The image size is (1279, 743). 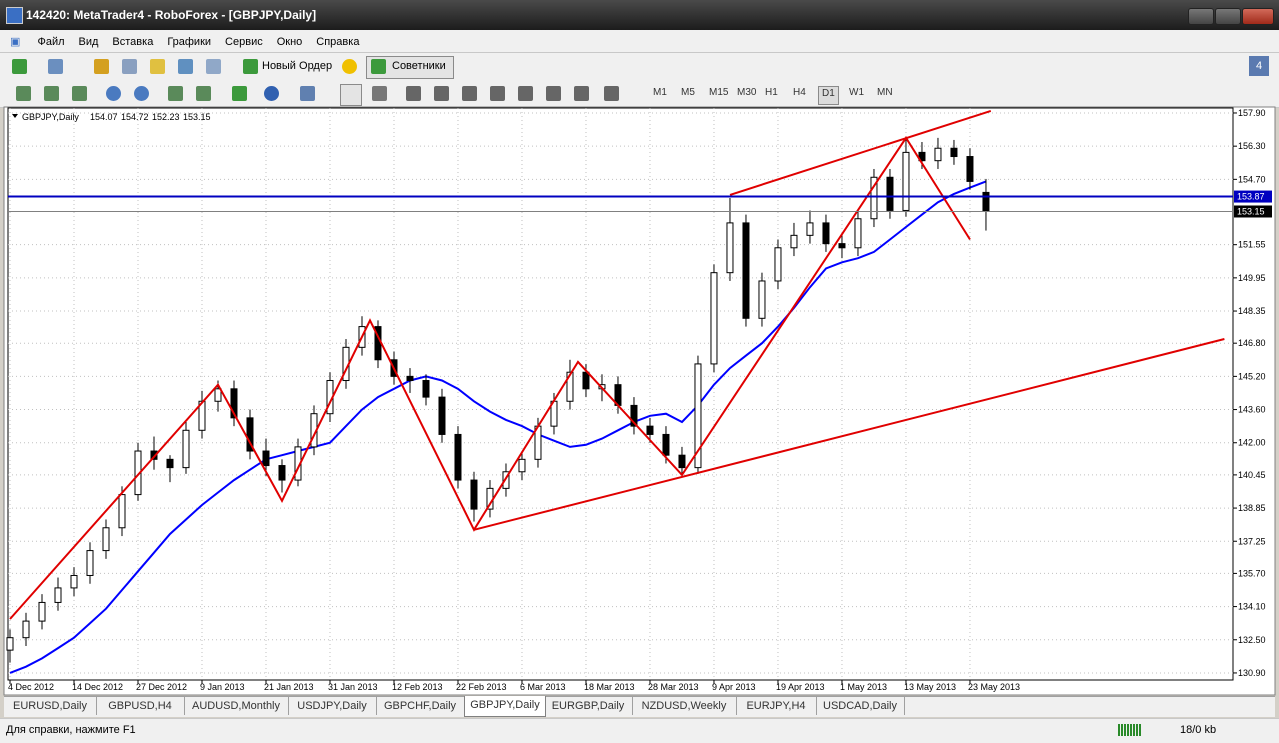 I want to click on autoscroll-button, so click(x=175, y=93).